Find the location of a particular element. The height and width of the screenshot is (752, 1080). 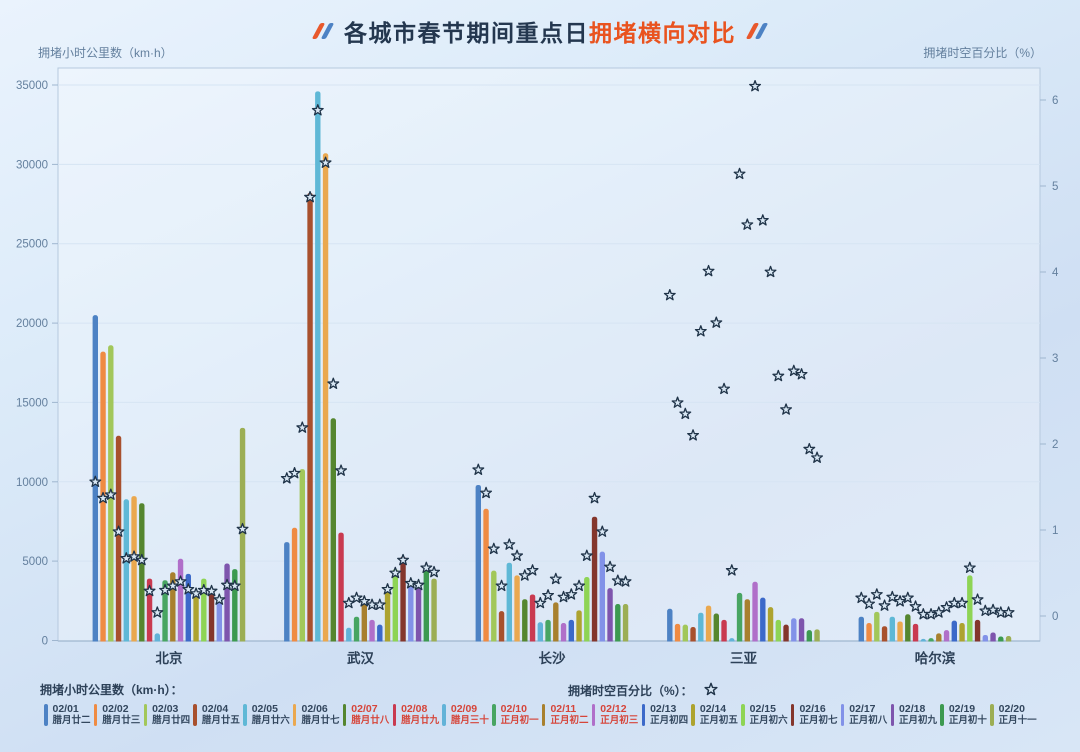

legend-item-02-18: 02/18 正月初九 is located at coordinates (915, 715).